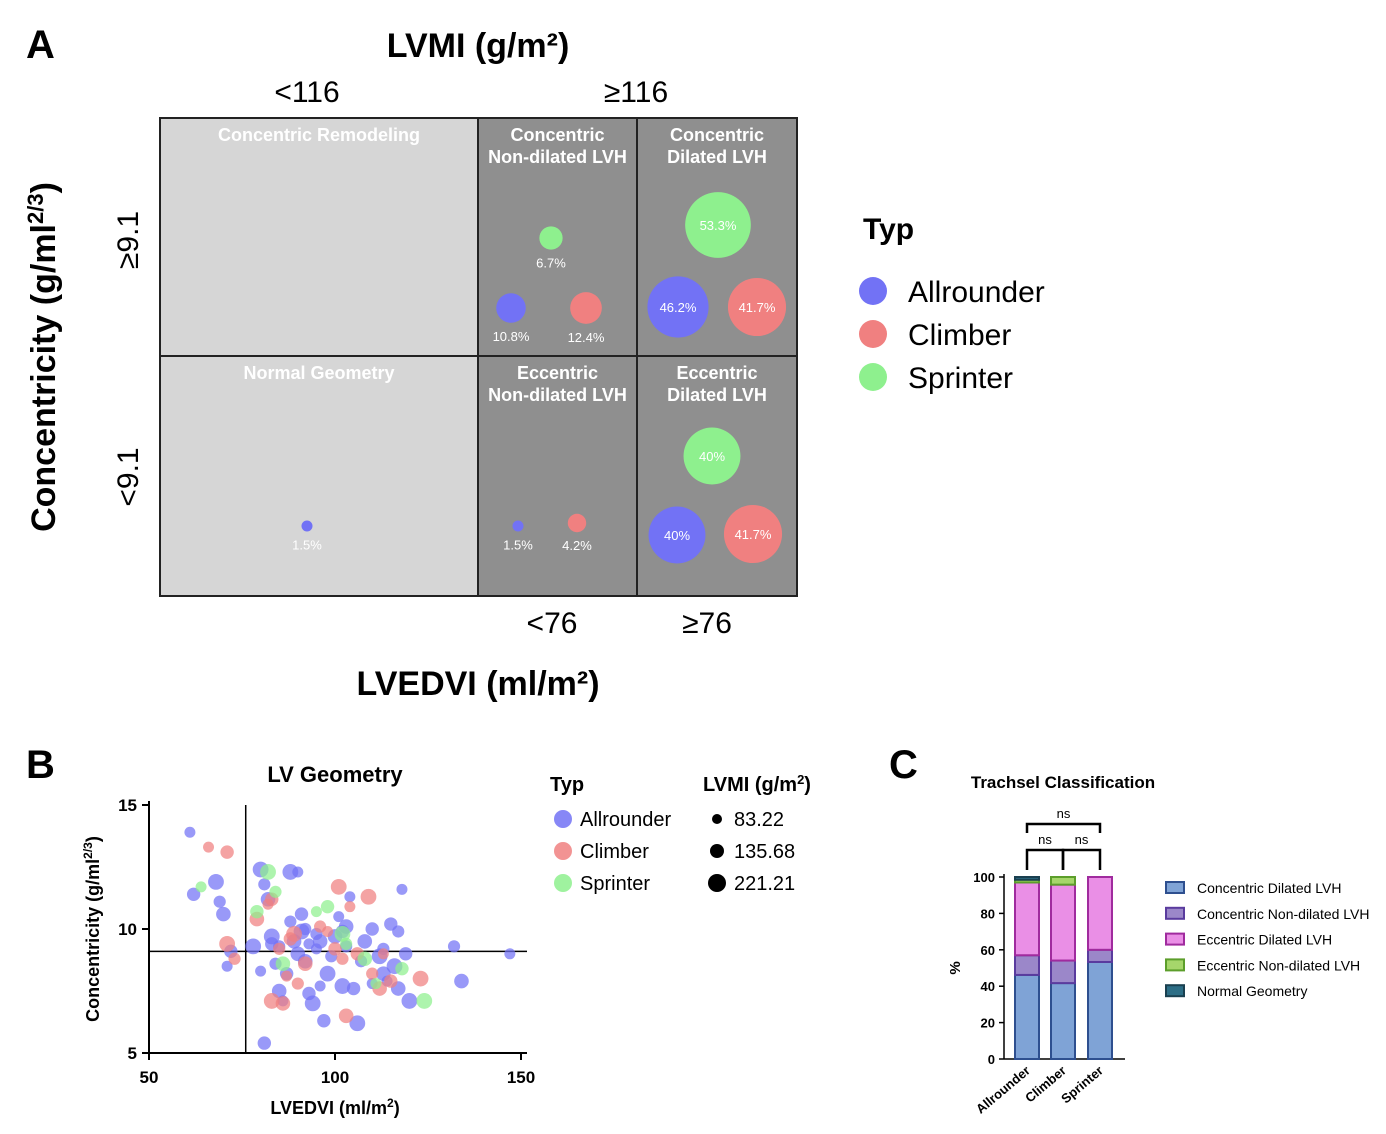  Describe the element at coordinates (988, 950) in the screenshot. I see `stacked-y-tick-label: 60` at that location.